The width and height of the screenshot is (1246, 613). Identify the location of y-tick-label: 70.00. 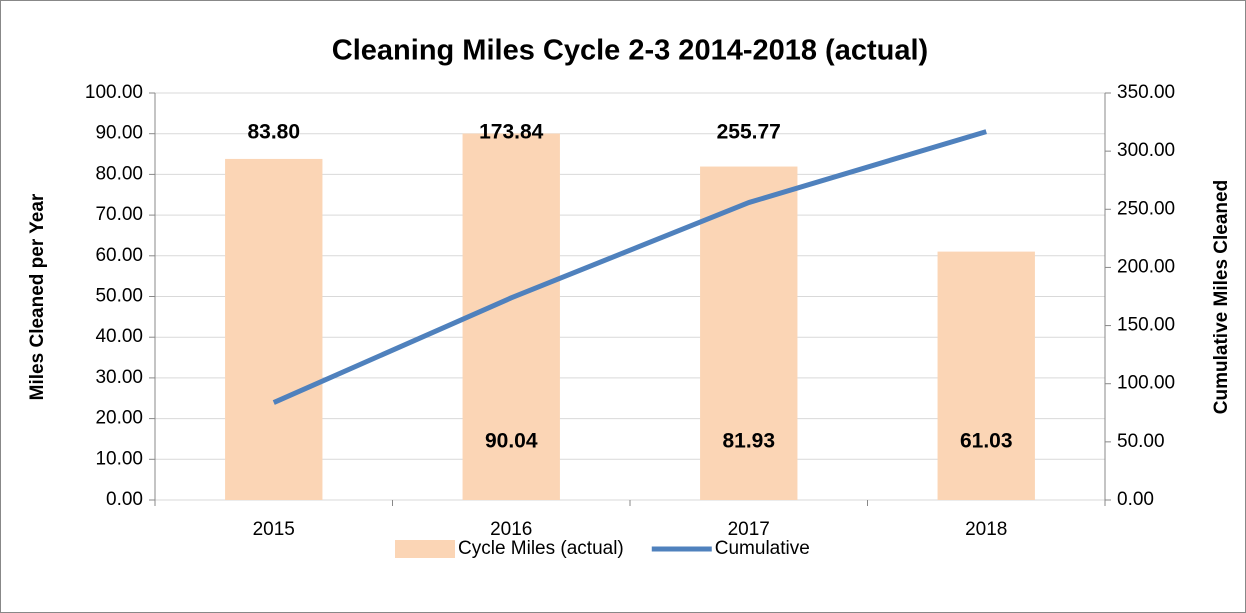
(119, 214).